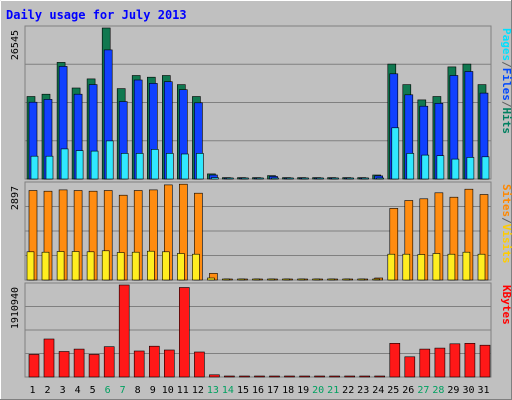 The width and height of the screenshot is (512, 400). I want to click on x-tick-label: 16, so click(258, 390).